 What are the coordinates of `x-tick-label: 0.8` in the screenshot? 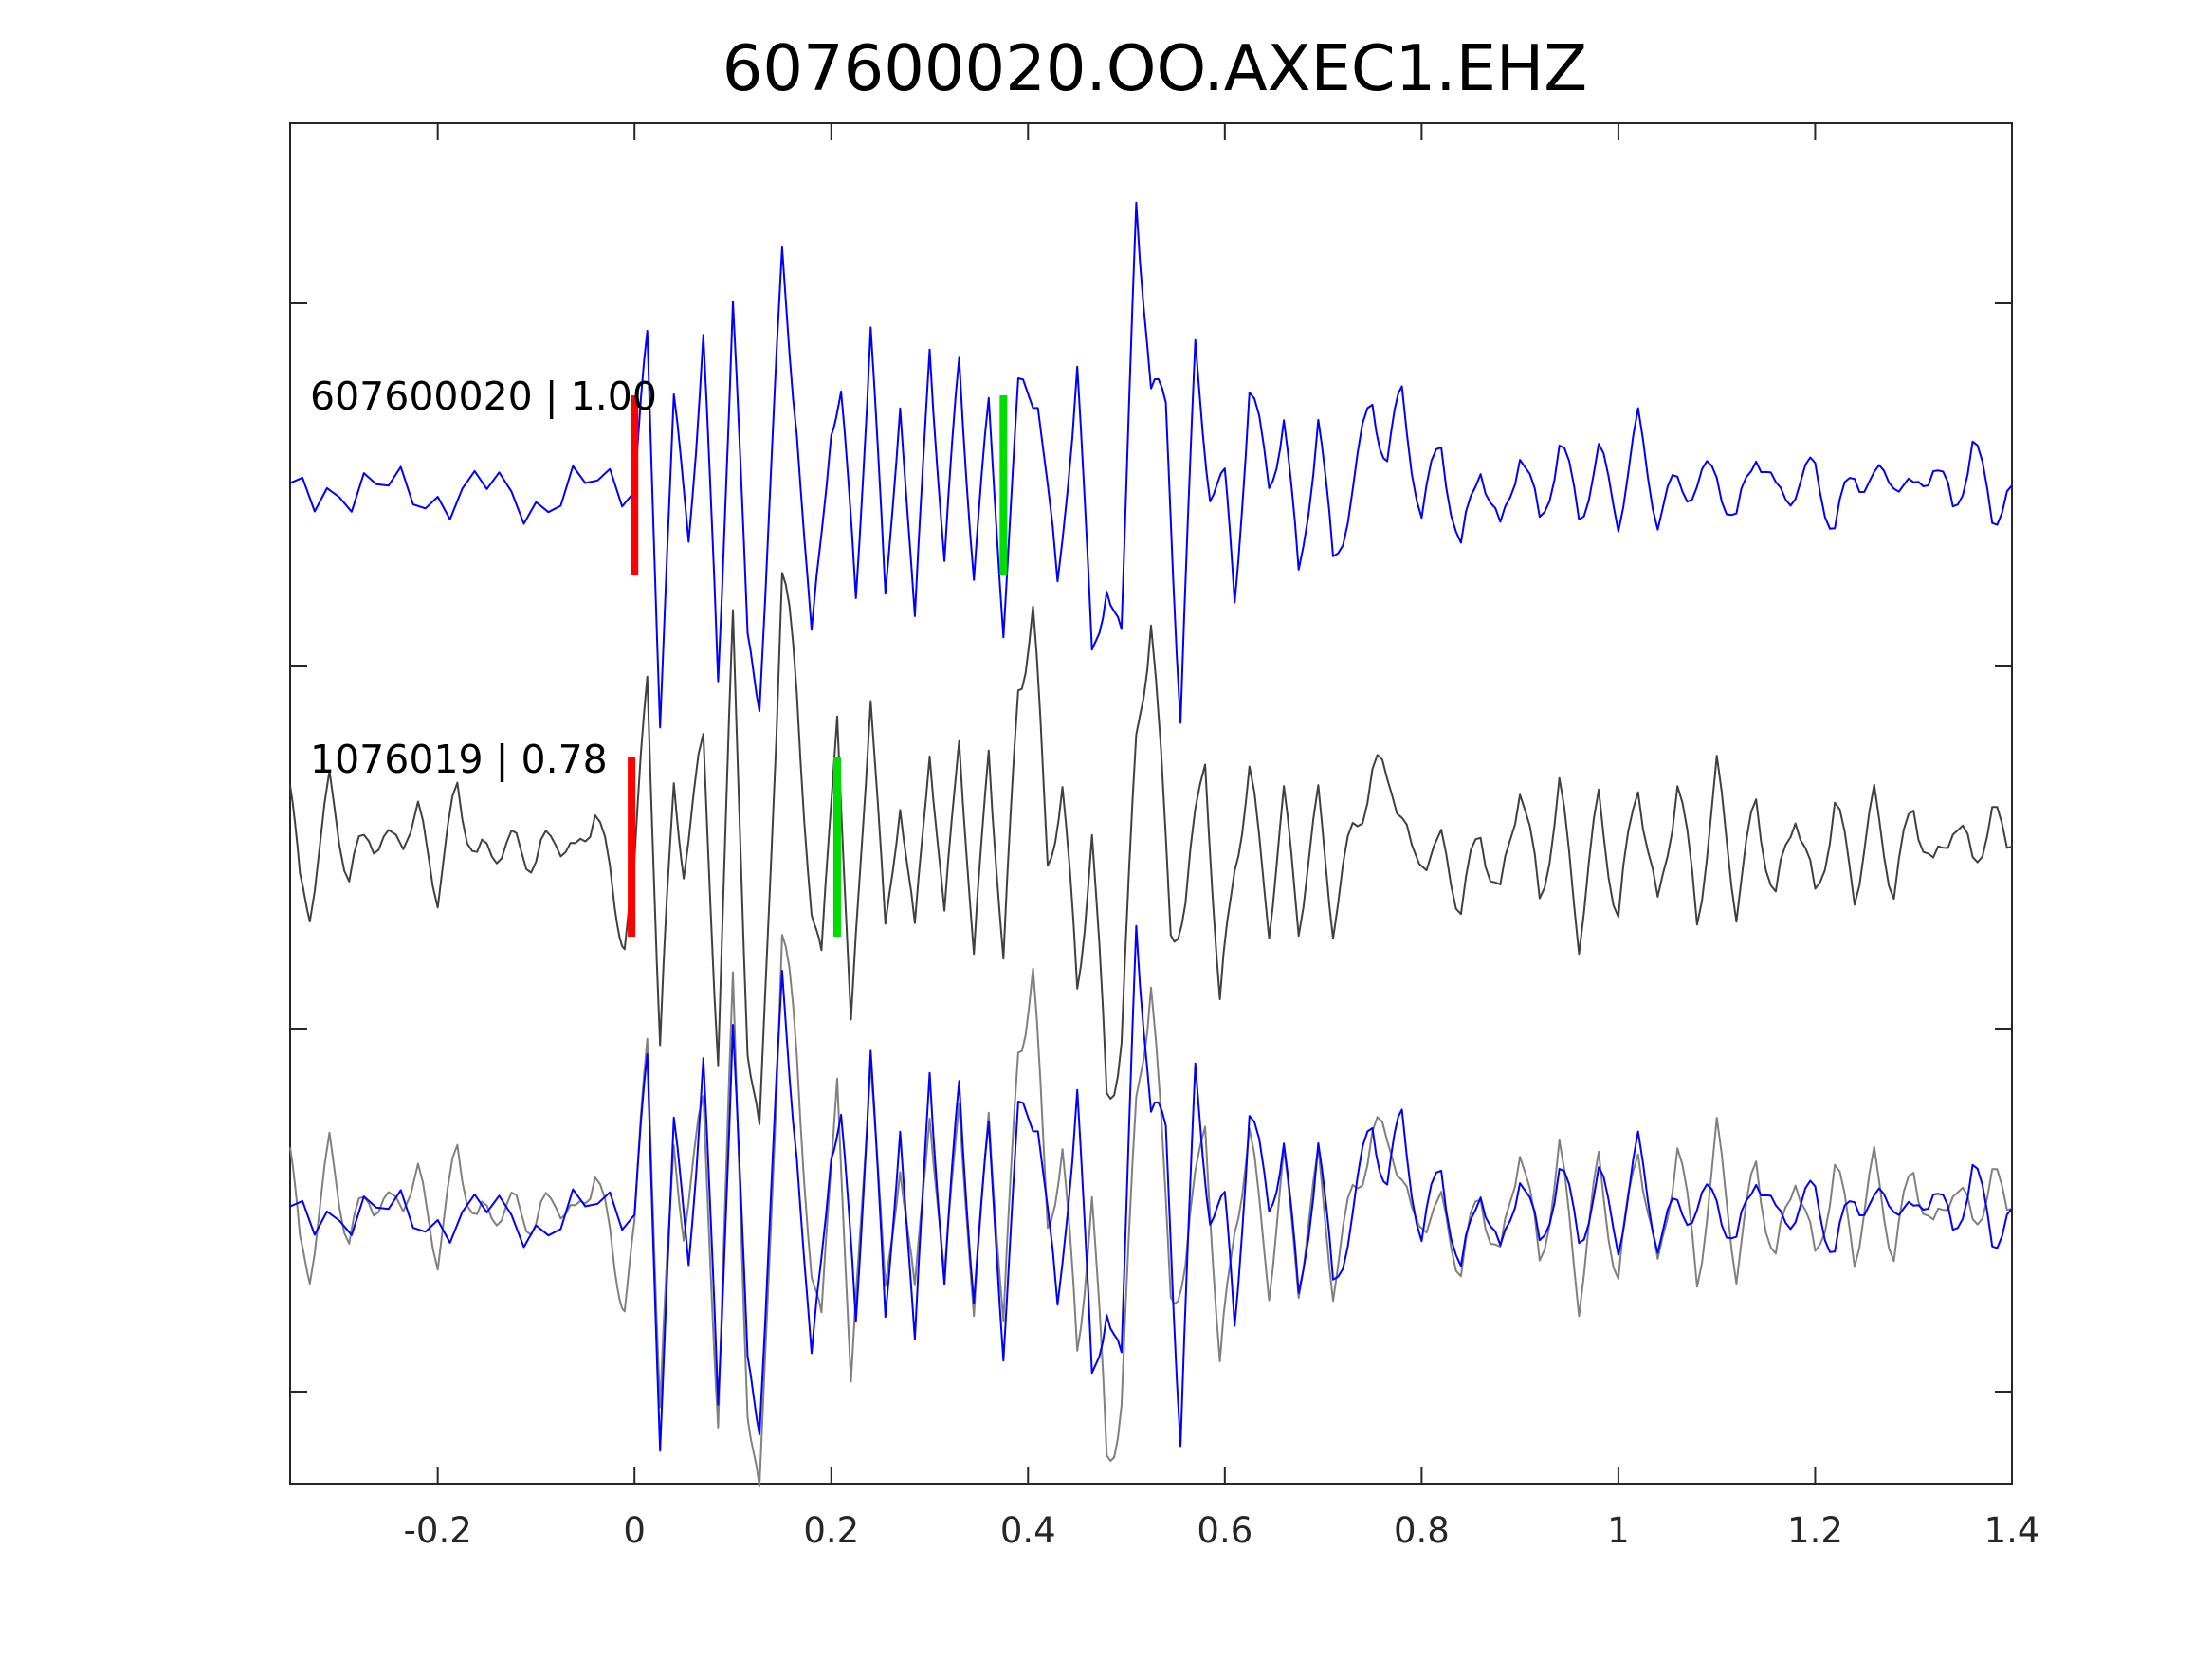 It's located at (1422, 1530).